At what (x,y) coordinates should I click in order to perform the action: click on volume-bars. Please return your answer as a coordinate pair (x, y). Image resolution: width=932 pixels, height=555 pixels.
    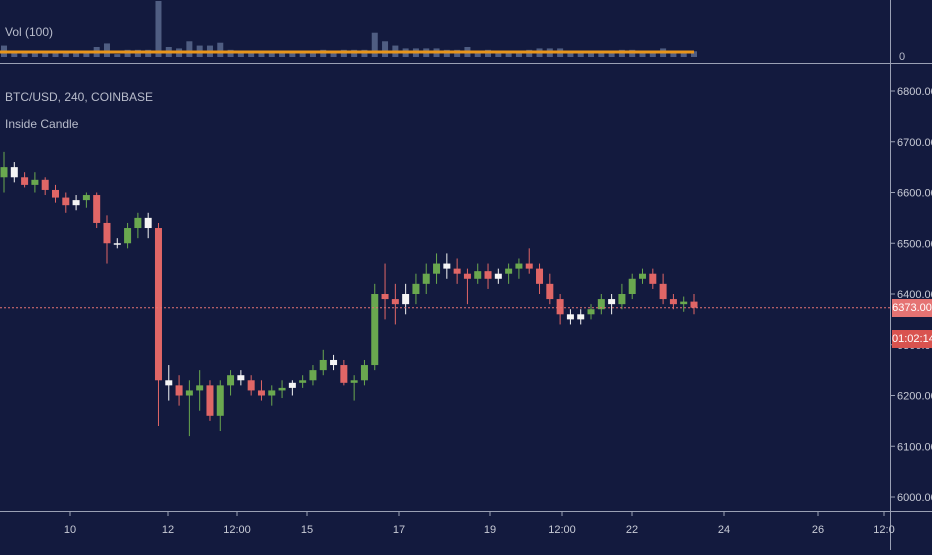
    Looking at the image, I should click on (349, 29).